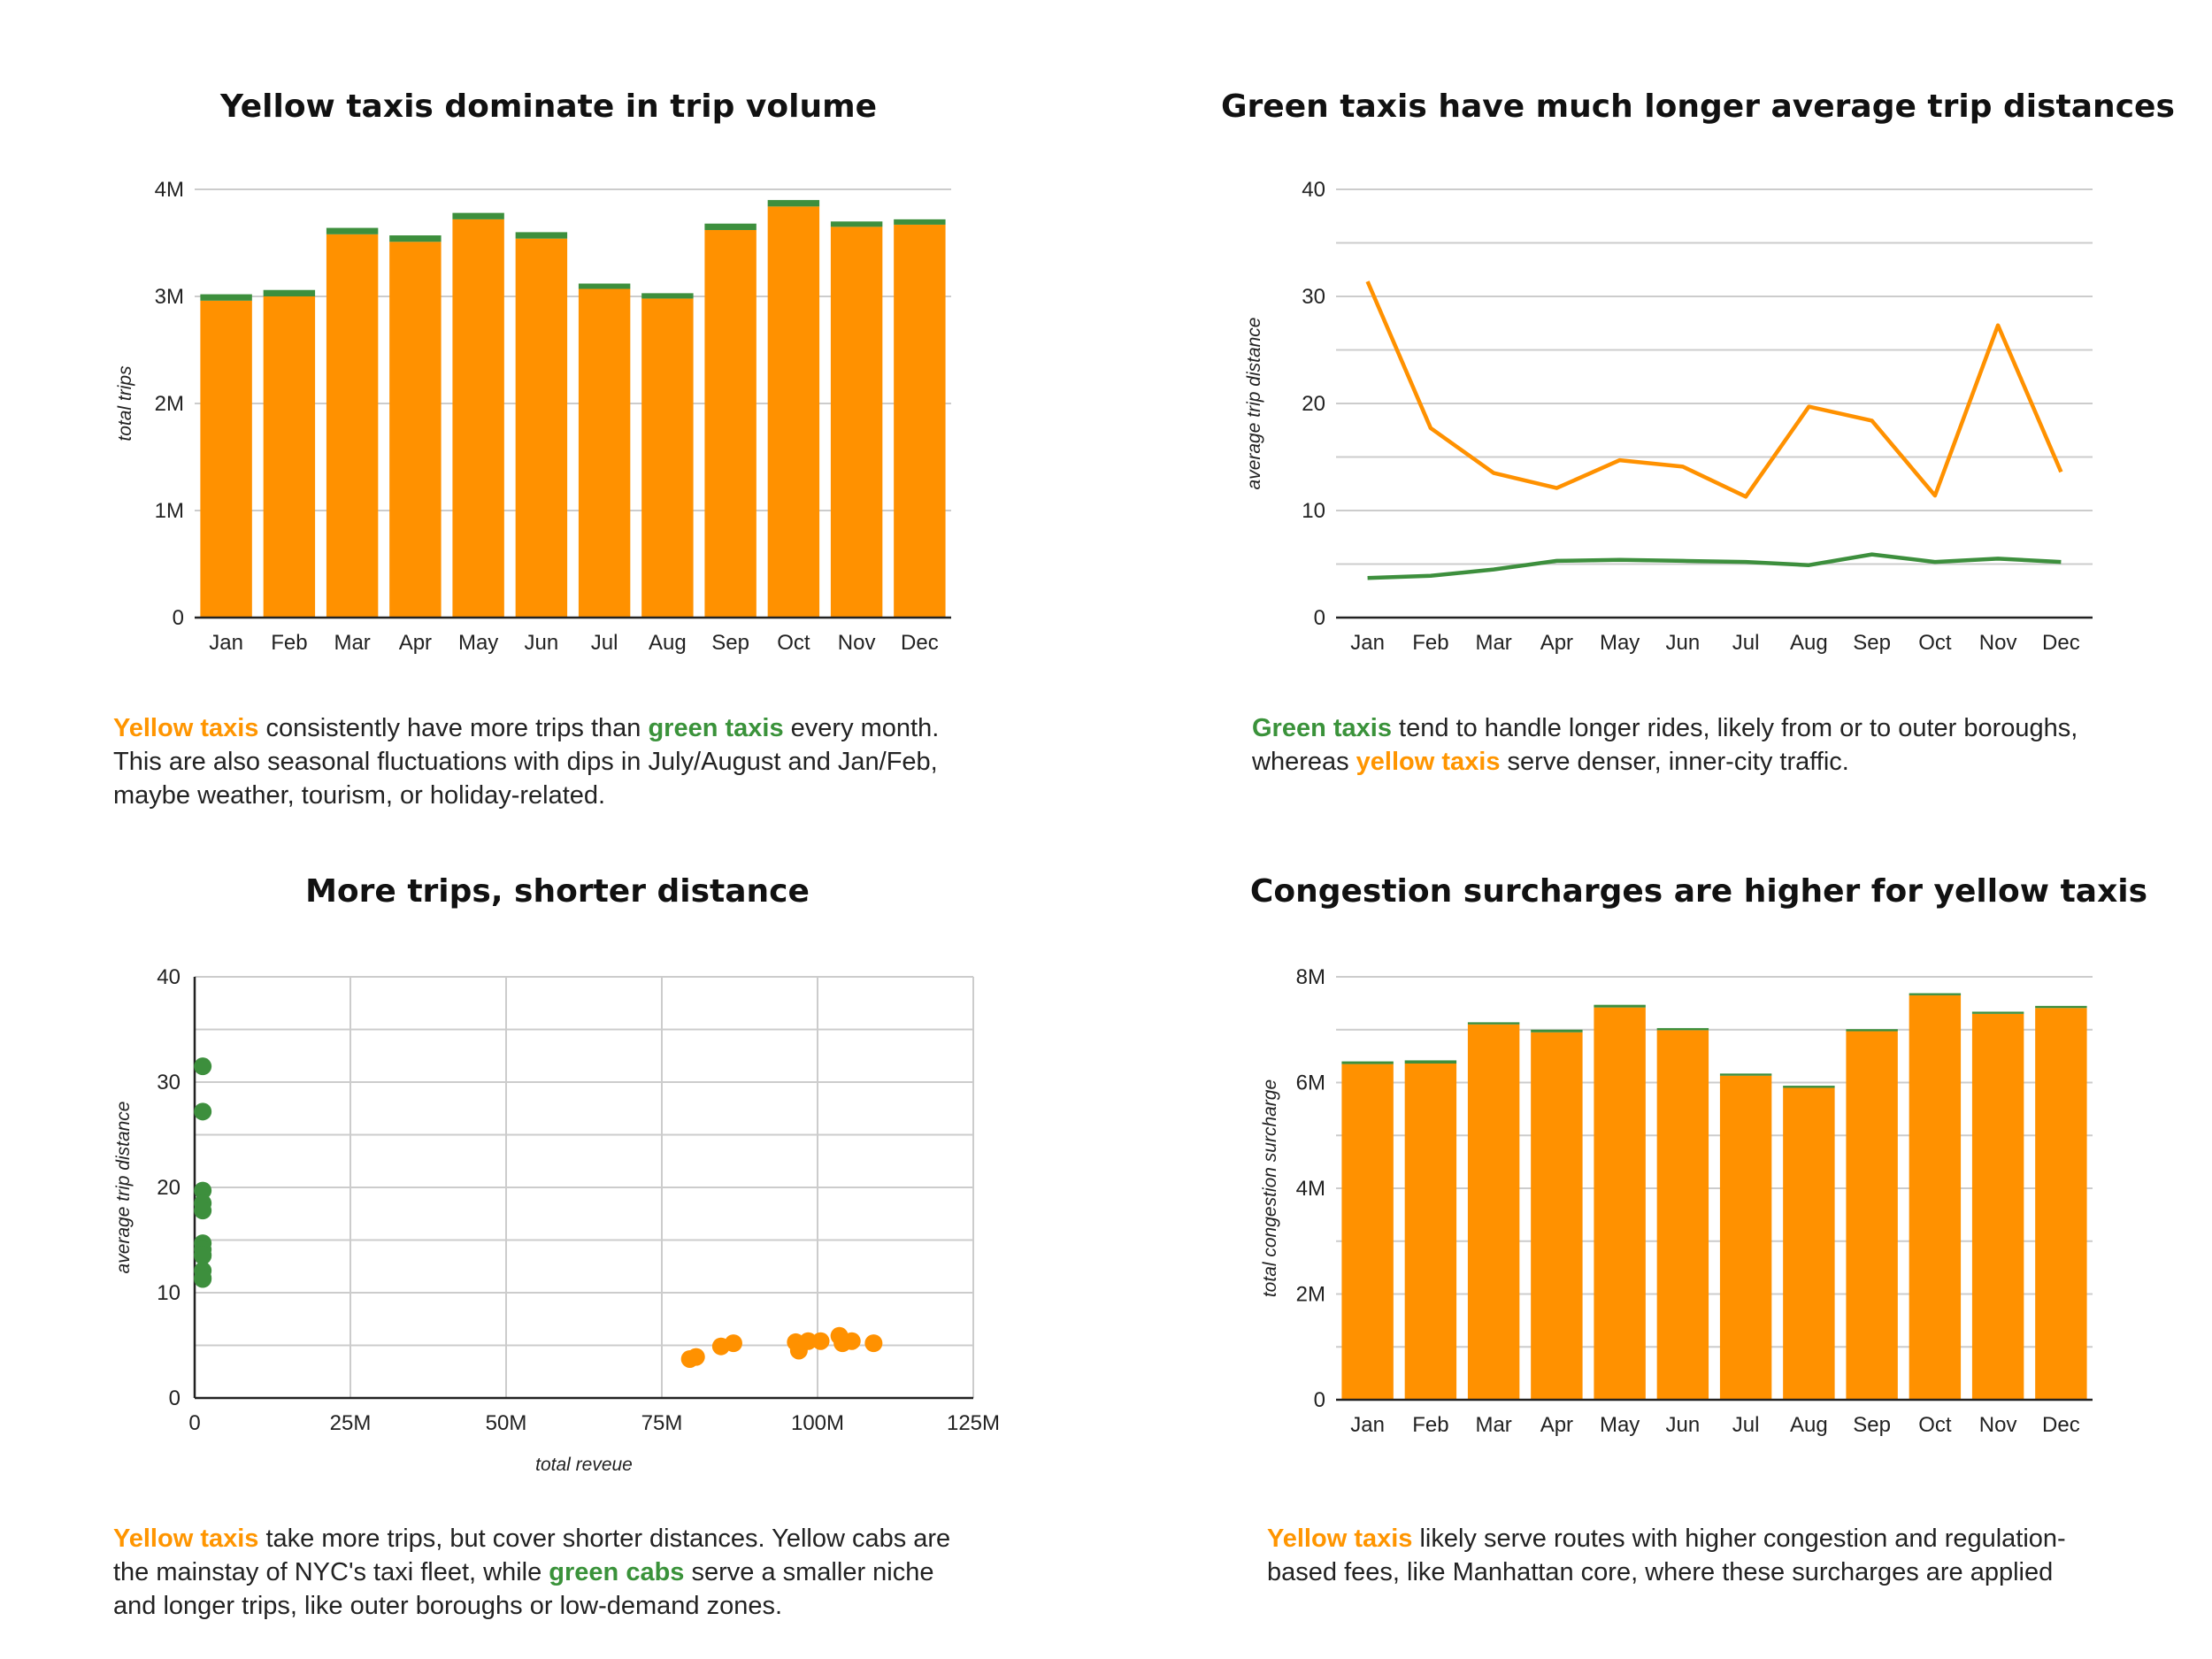 The width and height of the screenshot is (2212, 1659). Describe the element at coordinates (351, 1423) in the screenshot. I see `scatter-xtick-label: 25M` at that location.